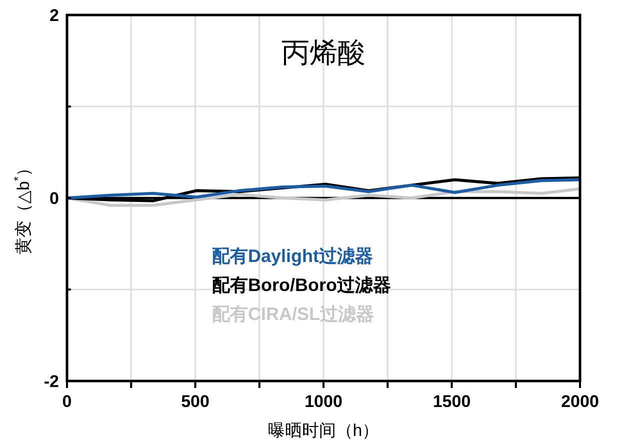  I want to click on x-tick-label: 2000, so click(580, 401).